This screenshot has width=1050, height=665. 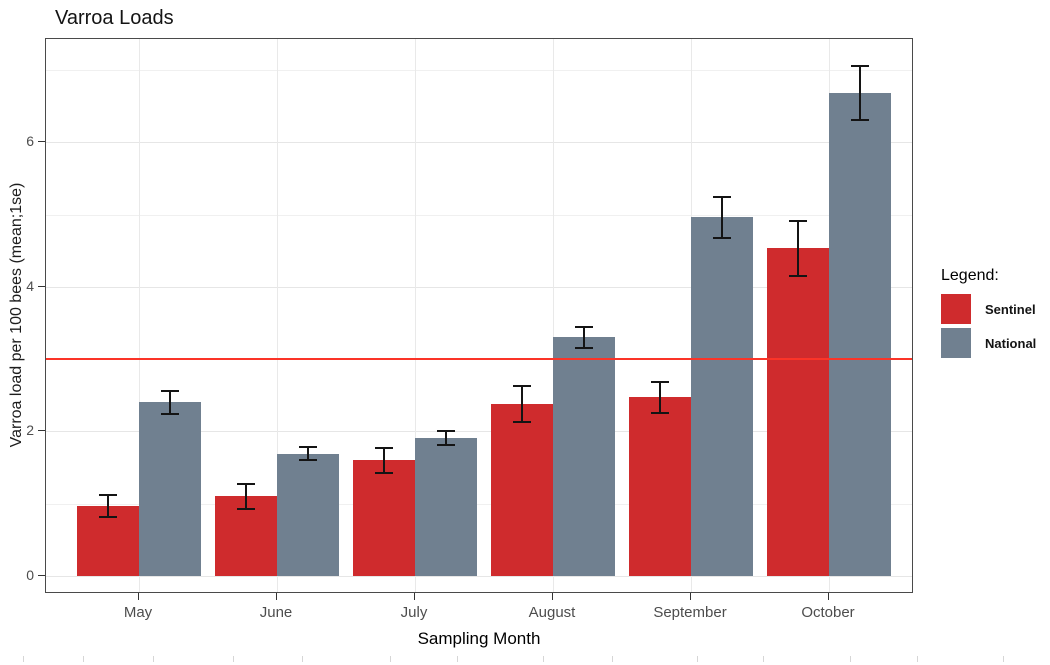 I want to click on errorbar-sentinel-october-cap-top, so click(x=798, y=221).